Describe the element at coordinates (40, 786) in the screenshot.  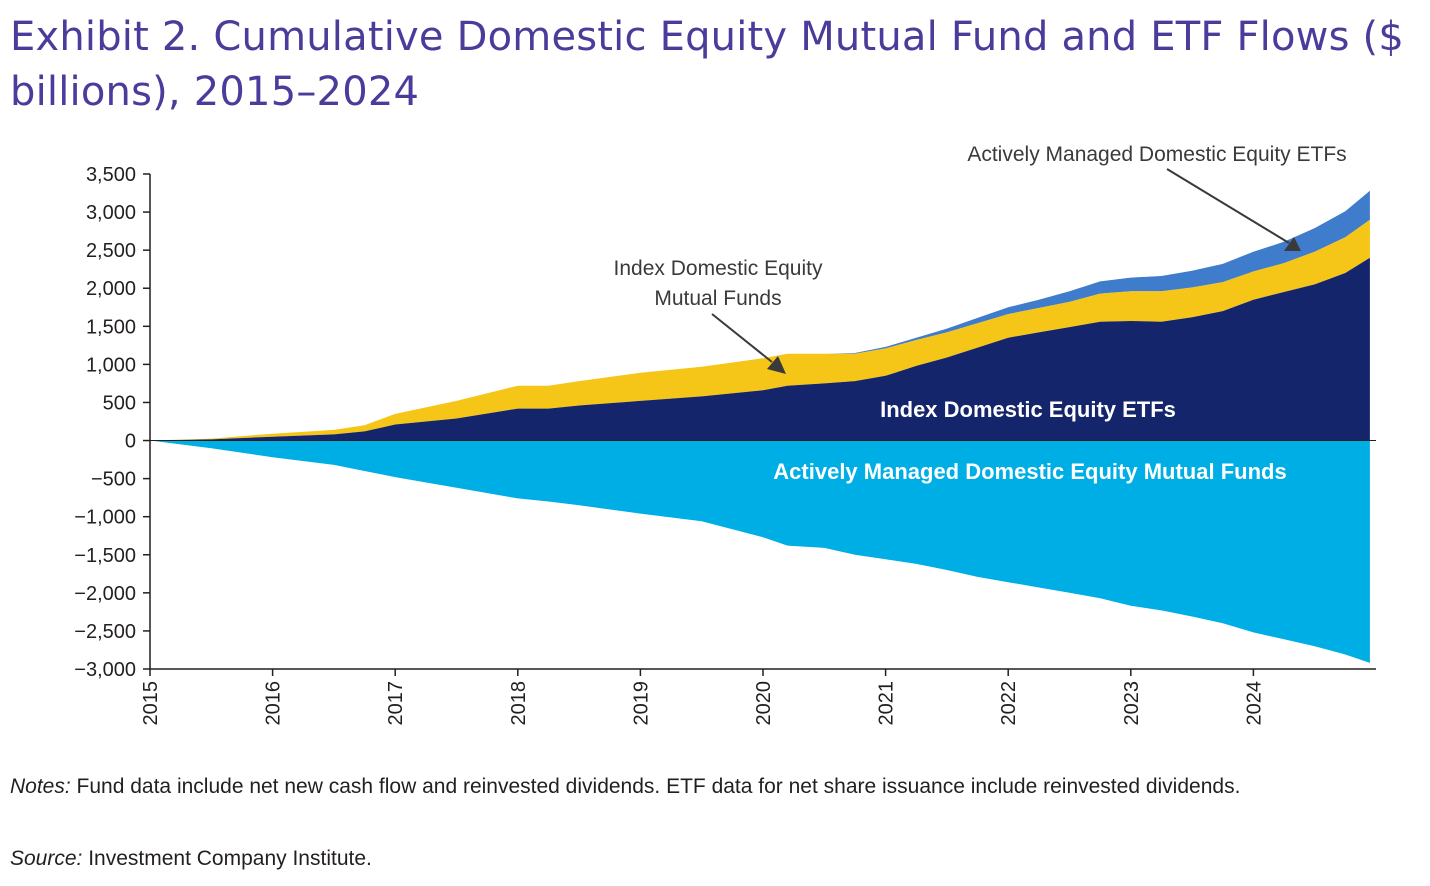
I see `notes-lead: Notes:` at that location.